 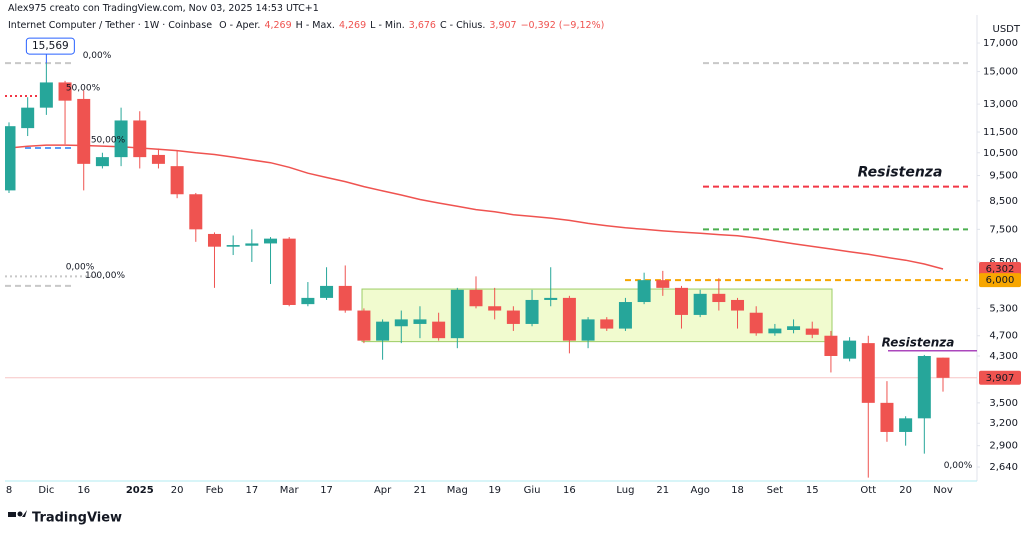 I want to click on y-tick-label: 11,500, so click(x=1000, y=132).